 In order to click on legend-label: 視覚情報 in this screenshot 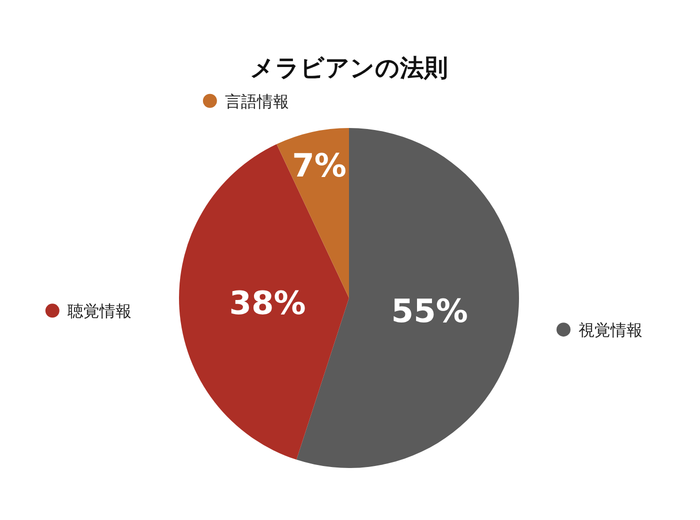, I will do `click(610, 330)`.